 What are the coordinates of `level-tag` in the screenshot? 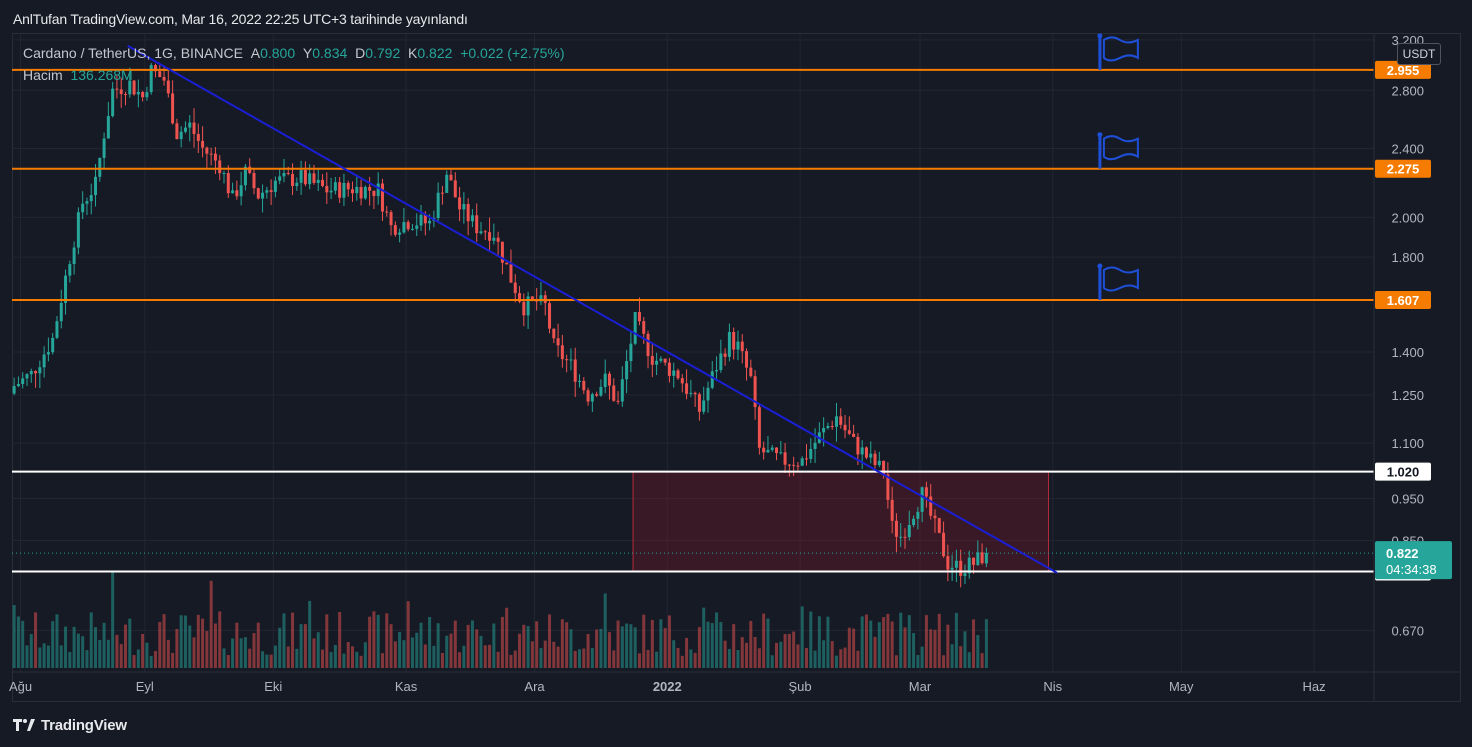 It's located at (1403, 168).